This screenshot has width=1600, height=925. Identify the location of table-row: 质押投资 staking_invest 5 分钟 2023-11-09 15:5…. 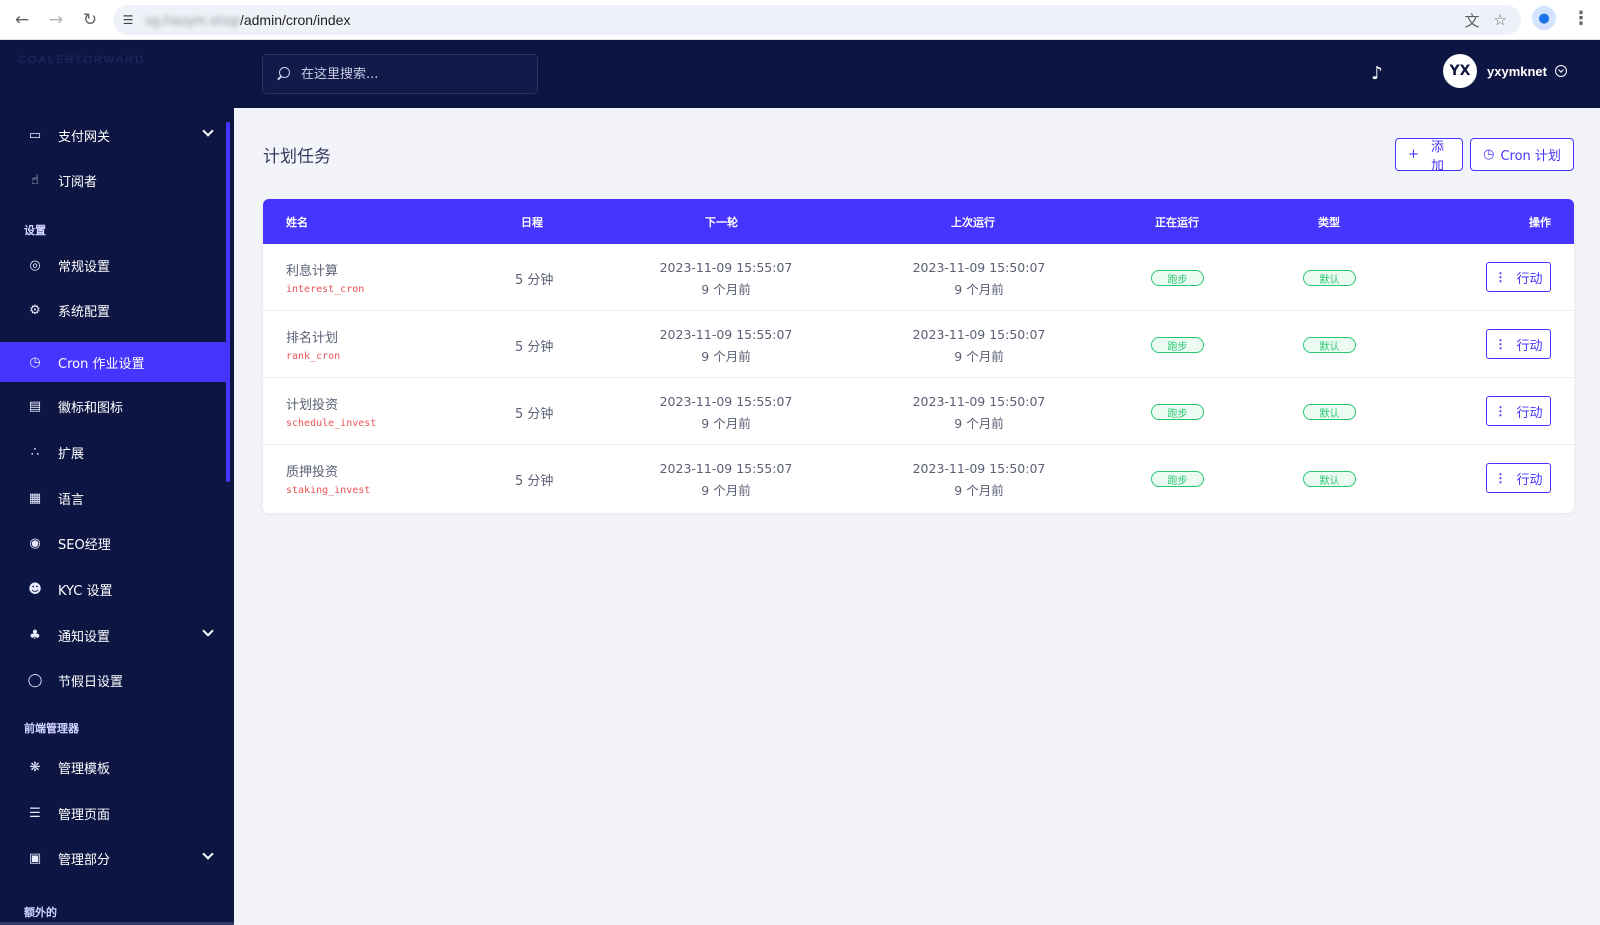
(918, 478).